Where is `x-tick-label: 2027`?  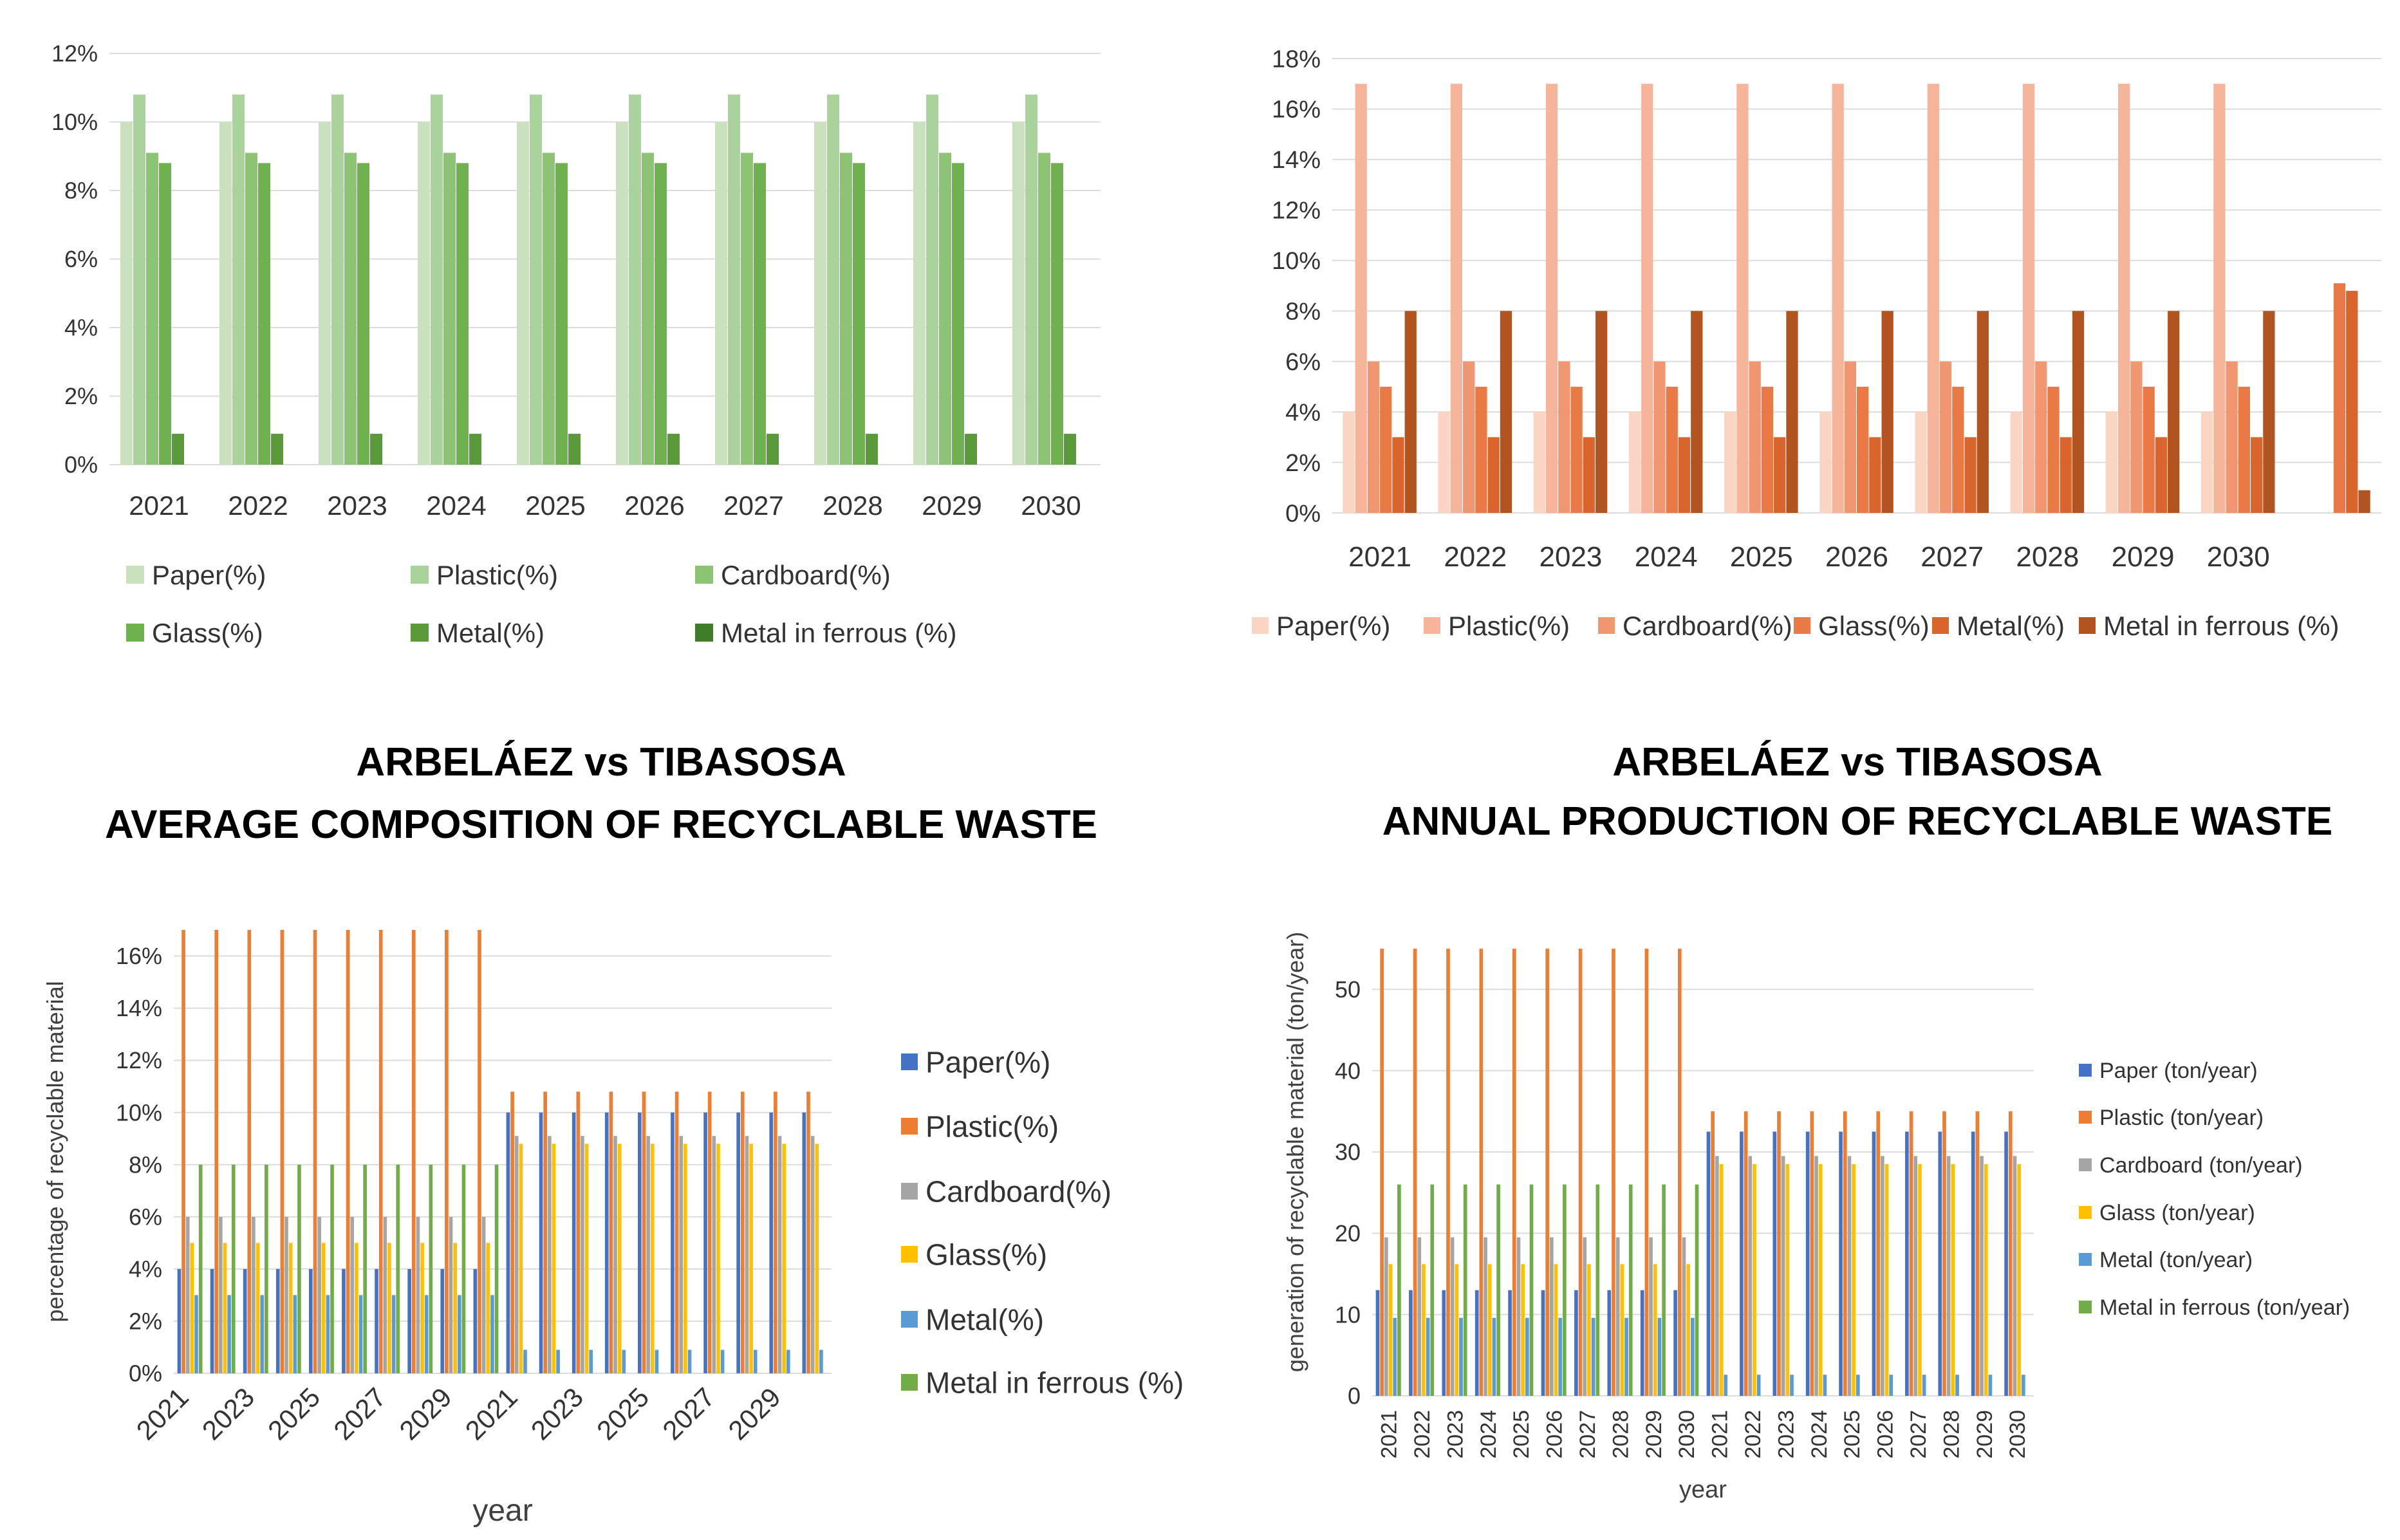 x-tick-label: 2027 is located at coordinates (1588, 1435).